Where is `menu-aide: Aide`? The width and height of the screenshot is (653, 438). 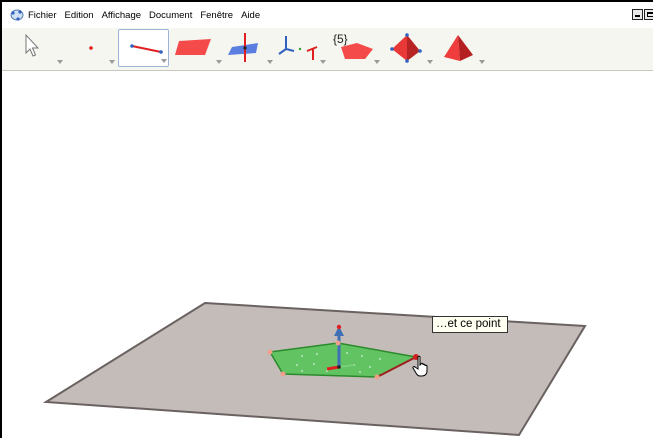
menu-aide: Aide is located at coordinates (251, 15).